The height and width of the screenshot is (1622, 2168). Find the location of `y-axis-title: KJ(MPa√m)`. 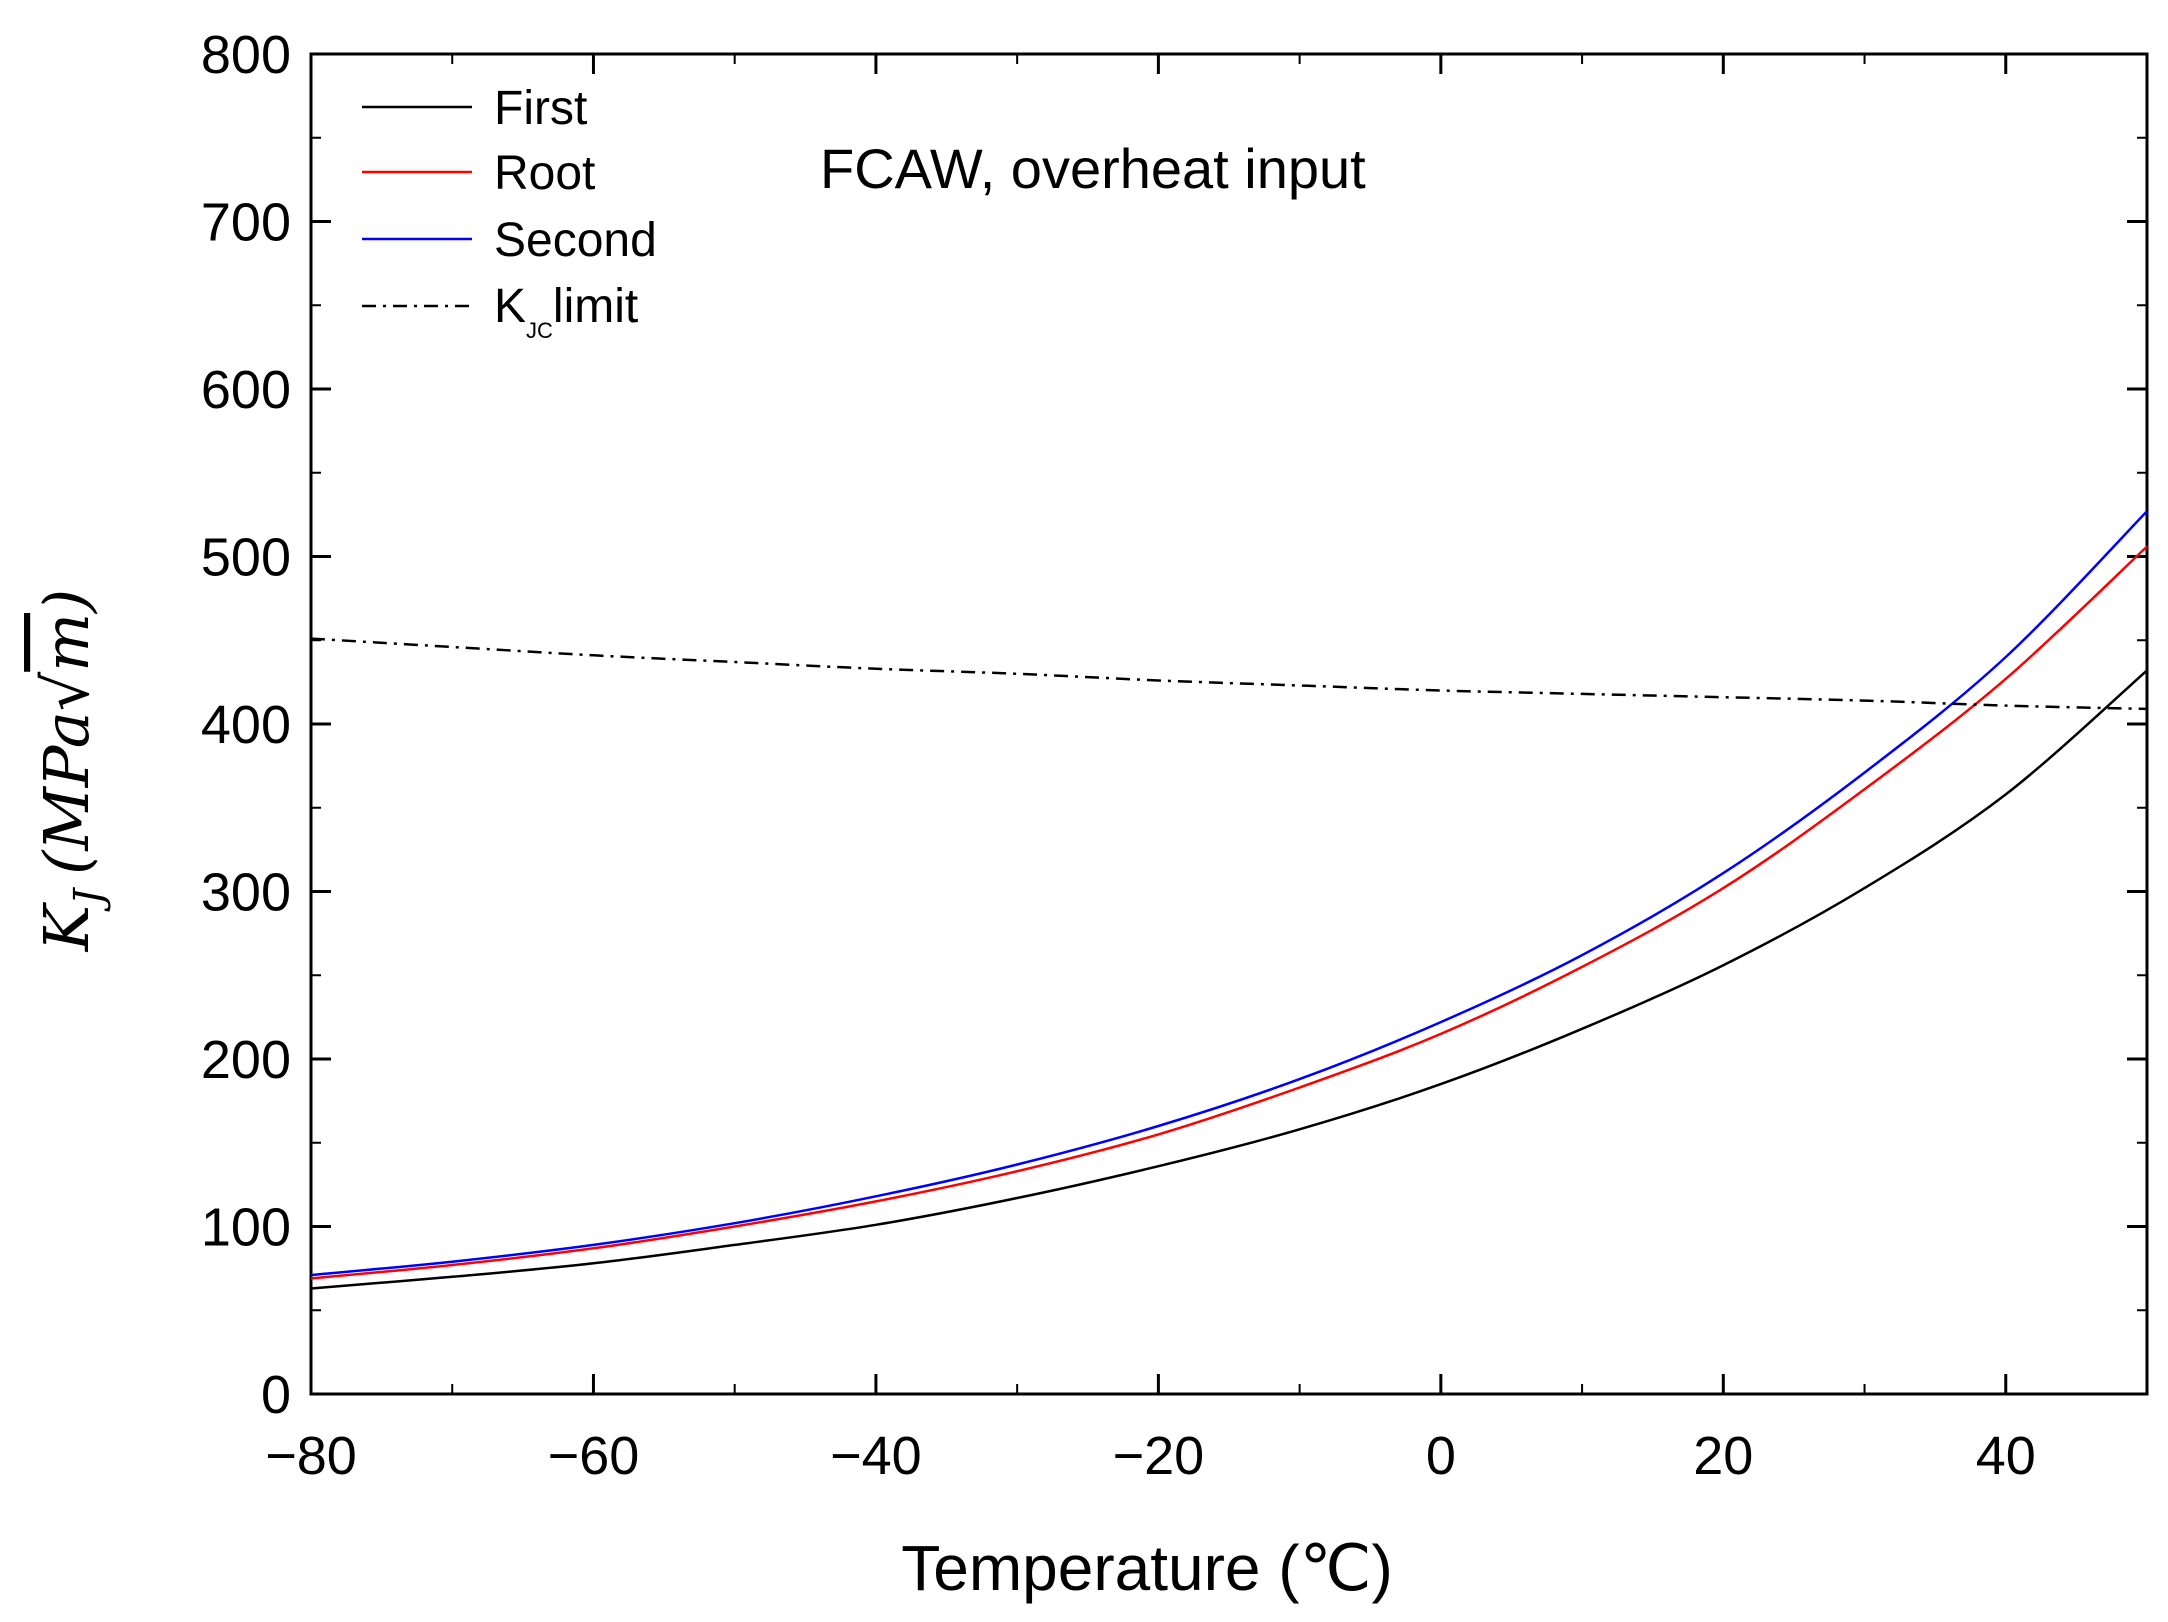

y-axis-title: KJ(MPa√m) is located at coordinates (71, 770).